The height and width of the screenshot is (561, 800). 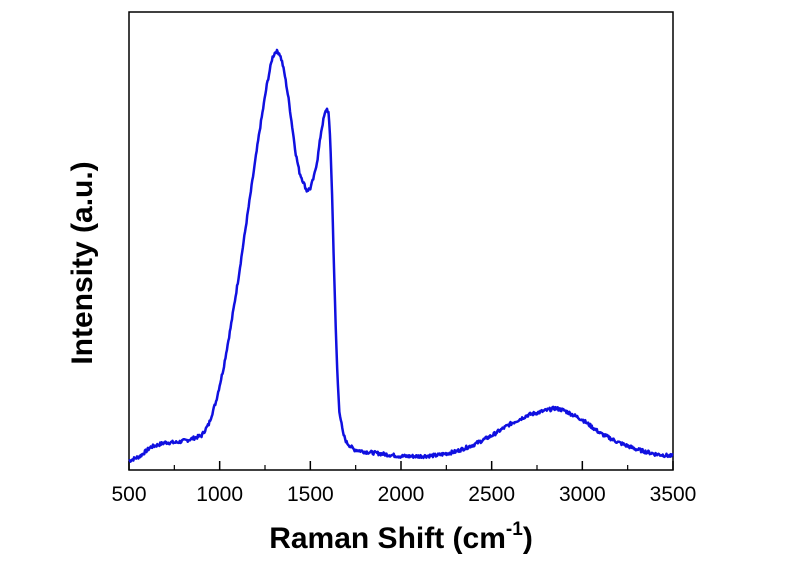 I want to click on x-axis-tick-labels: 500 1000 1500 2000 2500 3000 3500, so click(x=403, y=494).